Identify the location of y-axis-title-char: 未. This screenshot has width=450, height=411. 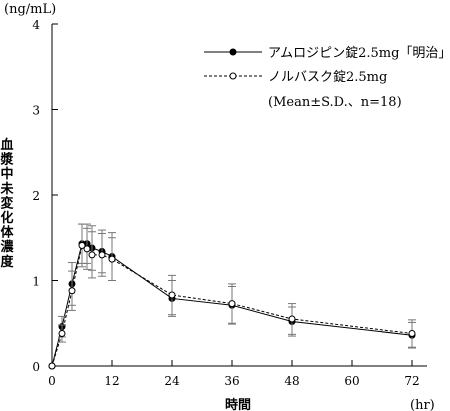
(7, 189).